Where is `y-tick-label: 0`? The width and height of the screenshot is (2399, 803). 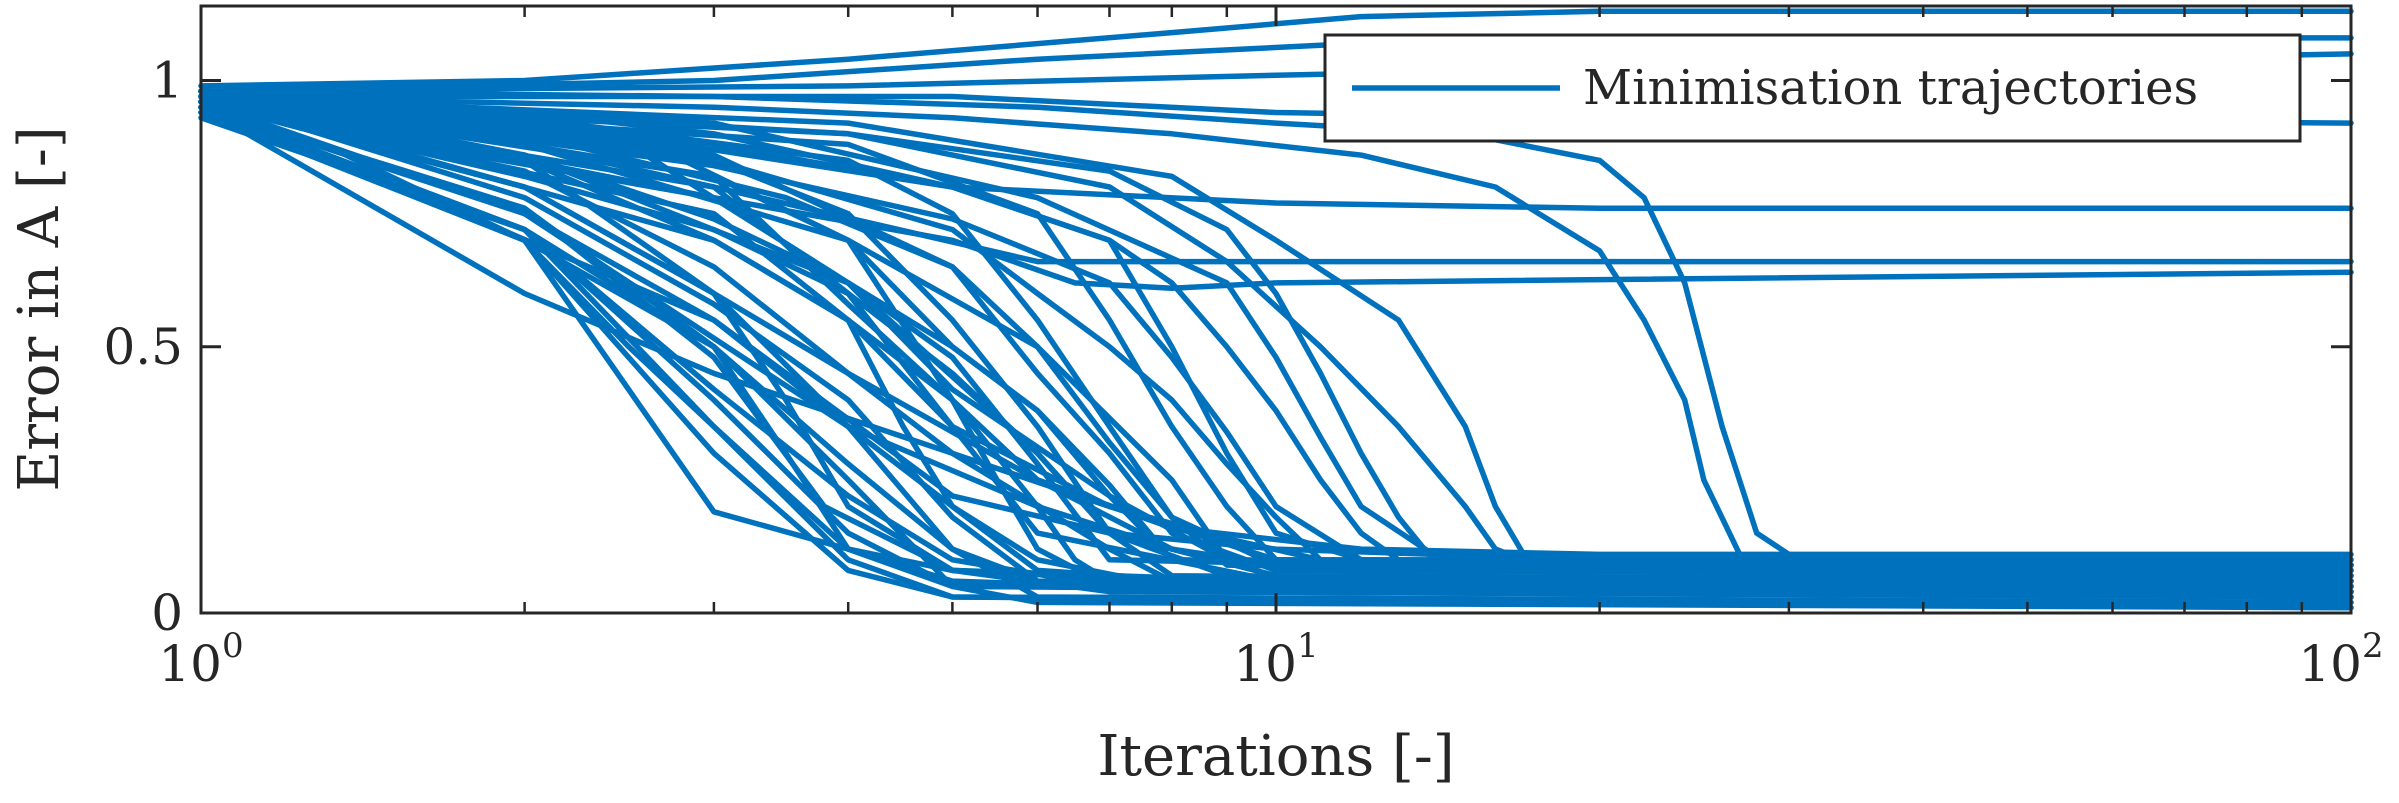
y-tick-label: 0 is located at coordinates (167, 613).